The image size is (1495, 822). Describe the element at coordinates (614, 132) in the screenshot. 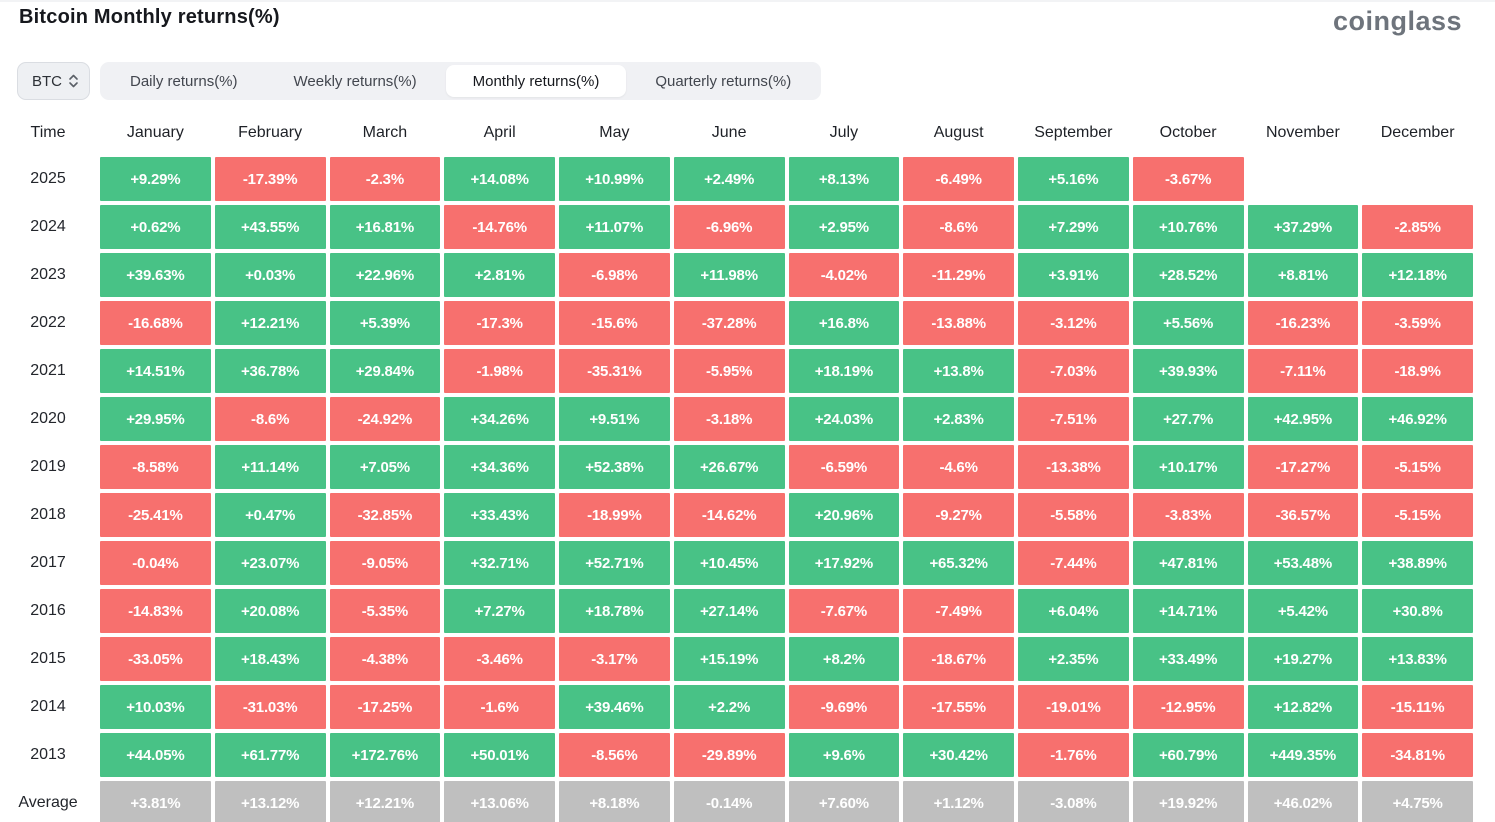

I see `month-header: May` at that location.